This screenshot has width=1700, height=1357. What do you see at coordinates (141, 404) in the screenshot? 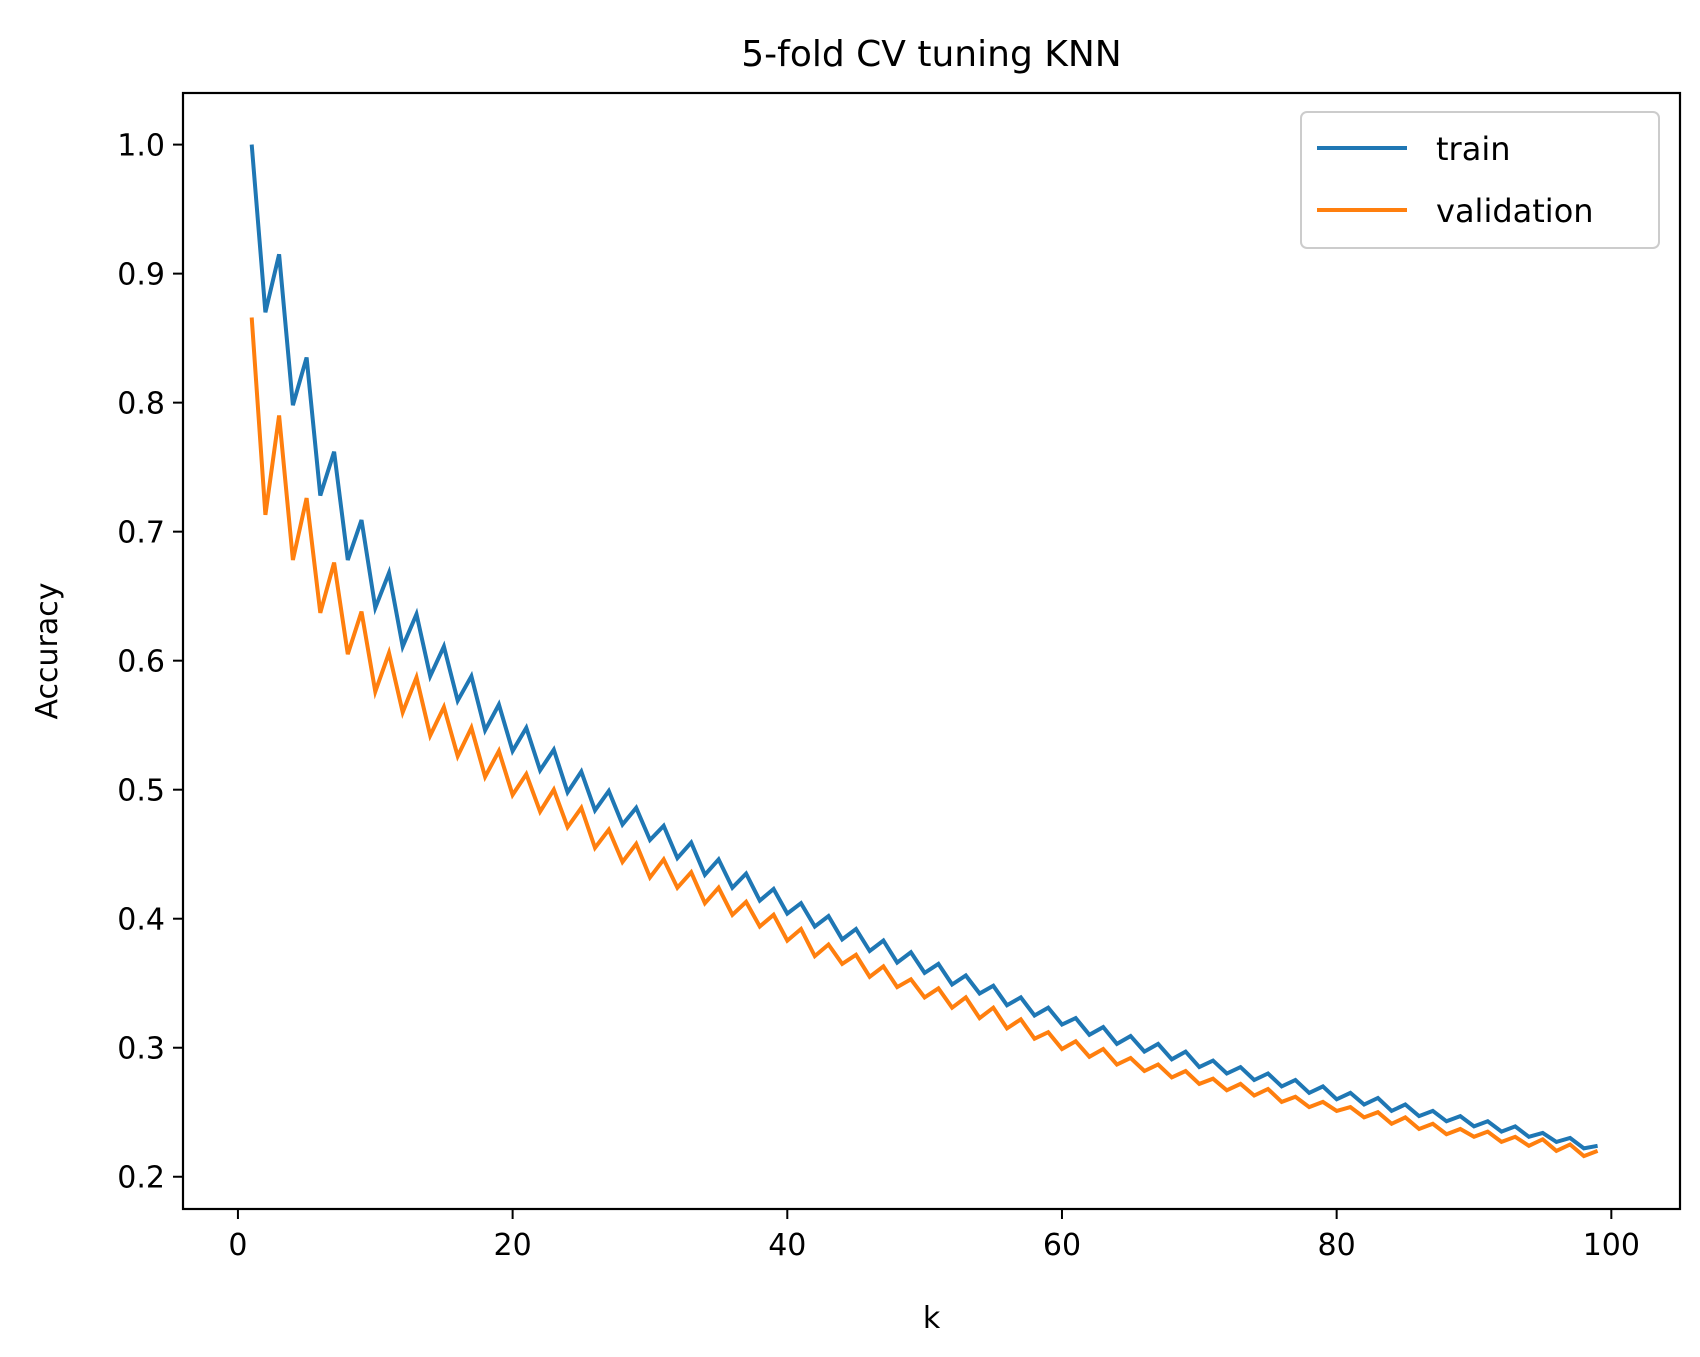
I see `y-tick-label: 0.8` at bounding box center [141, 404].